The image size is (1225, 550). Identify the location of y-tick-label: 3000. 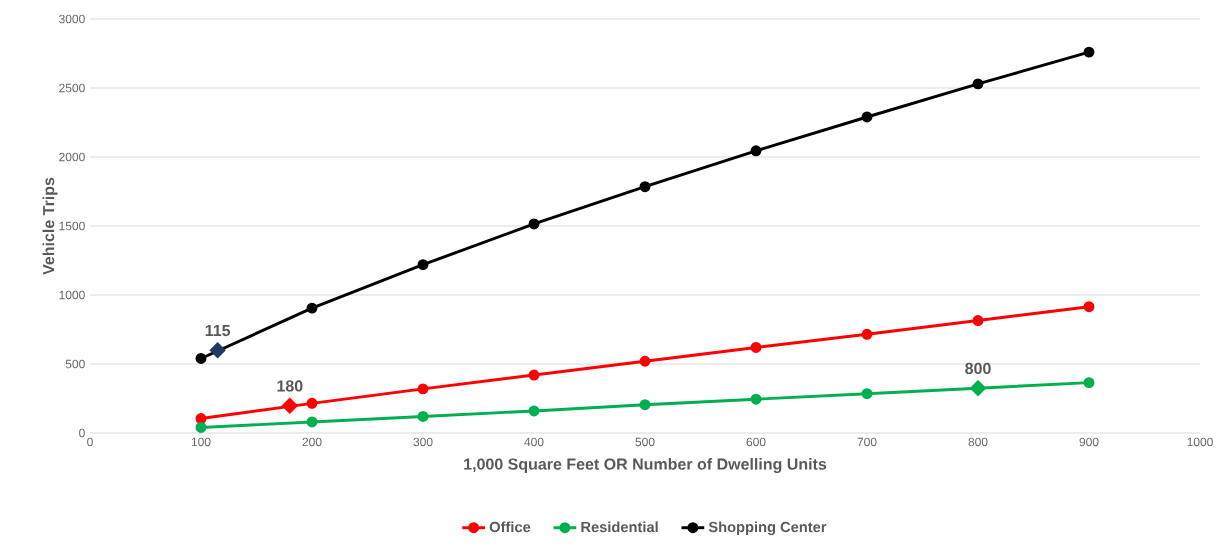
(72, 19).